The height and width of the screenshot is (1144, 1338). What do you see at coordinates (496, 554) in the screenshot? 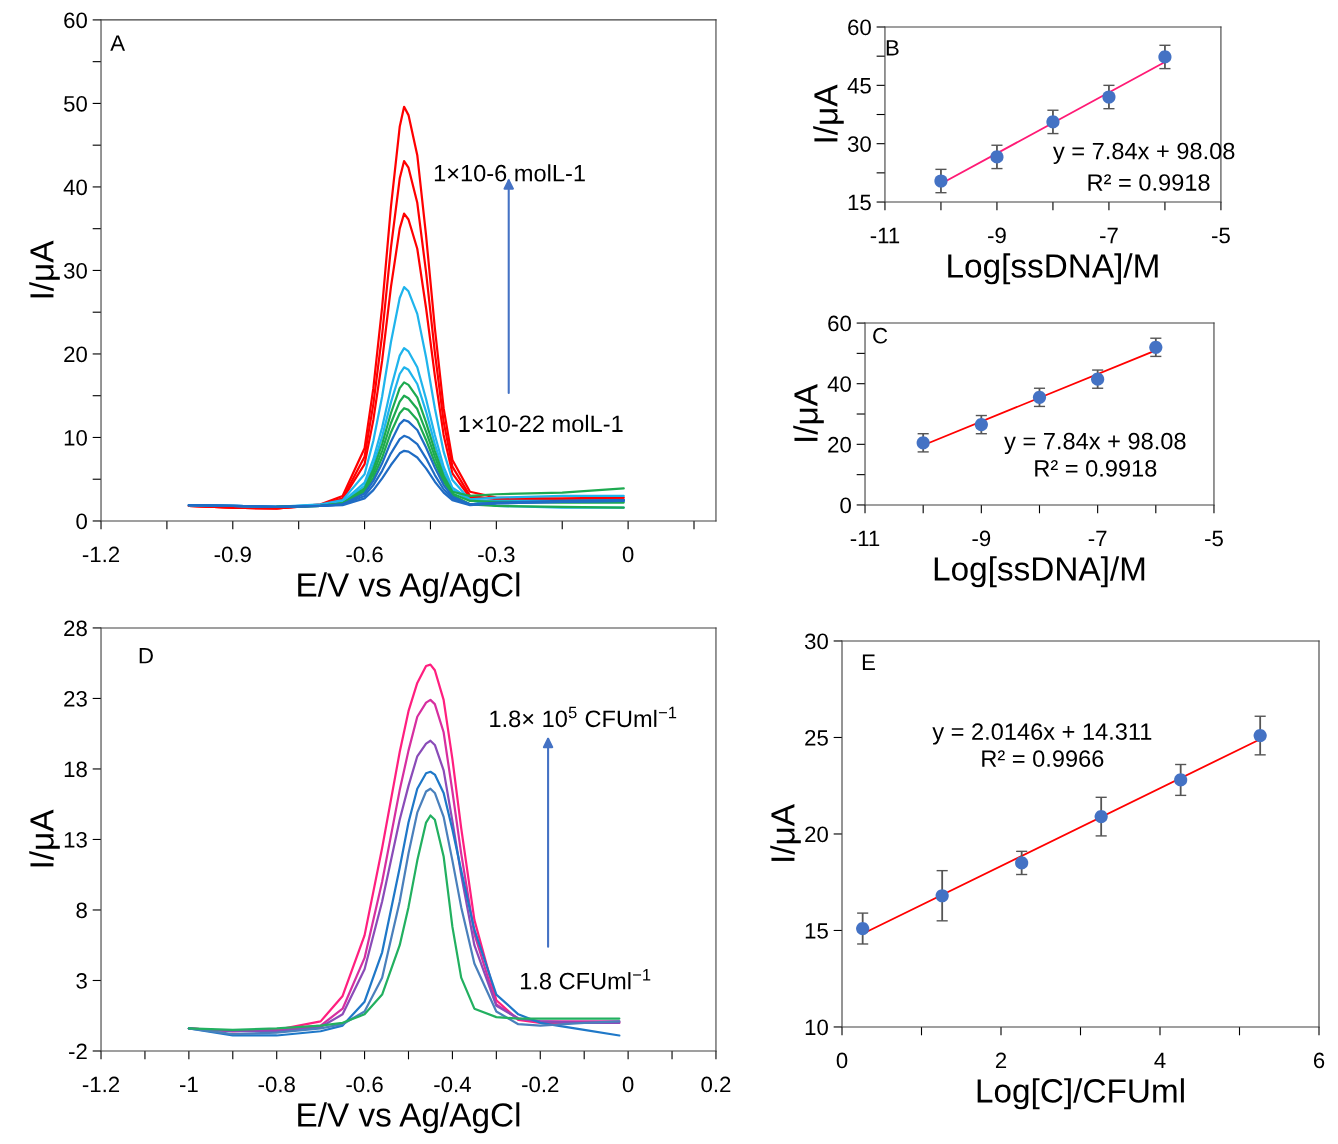
I see `x-tick-label: -0.3` at bounding box center [496, 554].